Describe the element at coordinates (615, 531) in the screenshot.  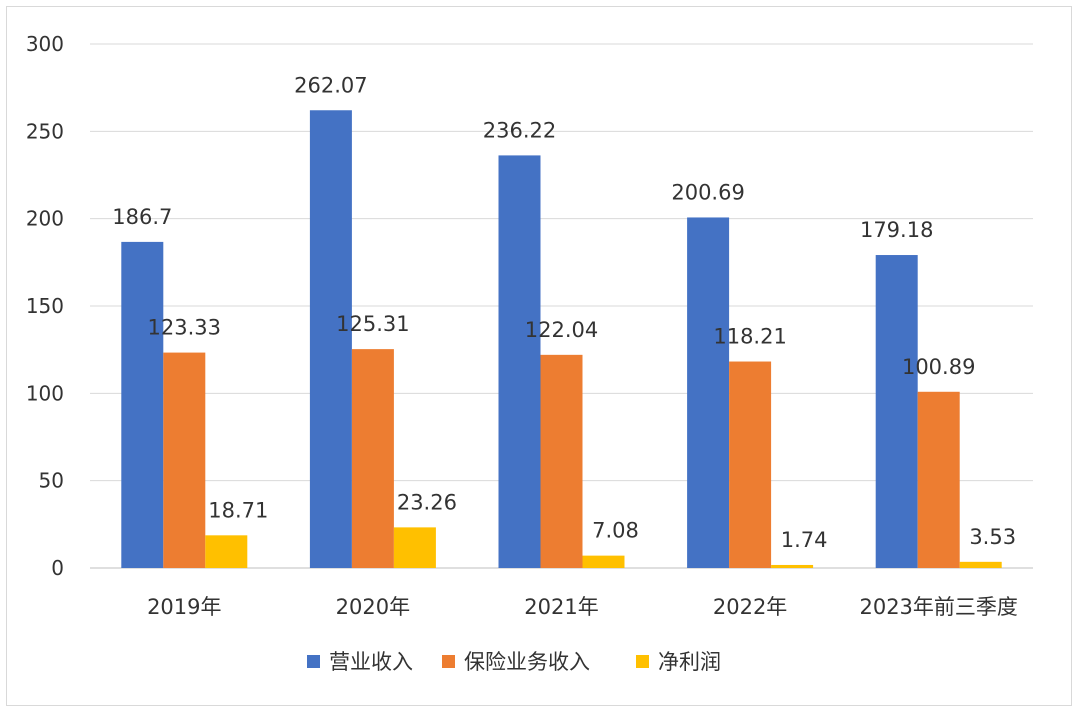
I see `data-label: 7.08` at that location.